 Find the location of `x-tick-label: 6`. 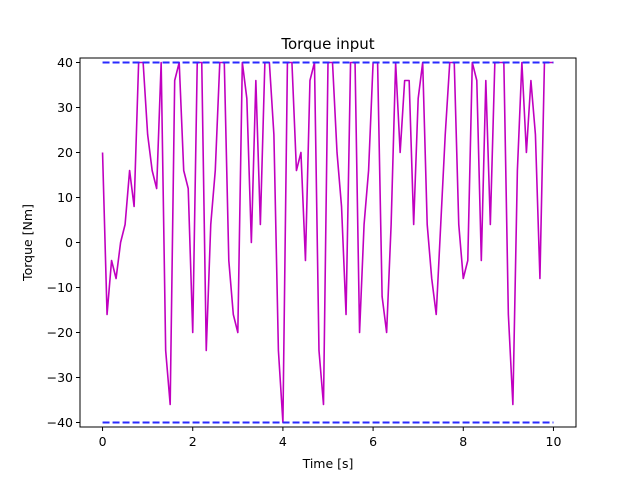

x-tick-label: 6 is located at coordinates (373, 441).